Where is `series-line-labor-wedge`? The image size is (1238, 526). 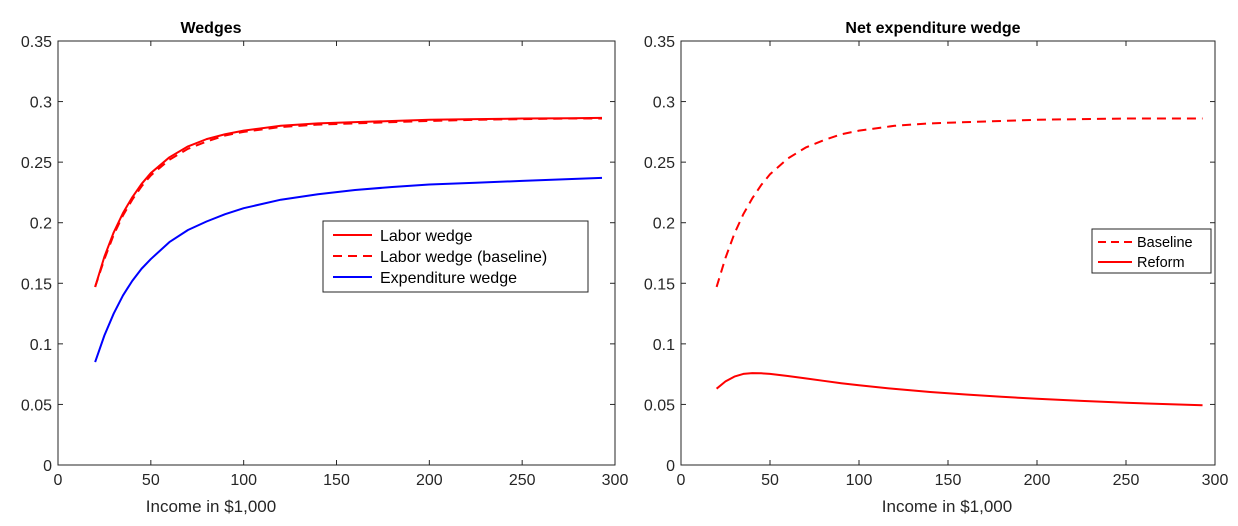 series-line-labor-wedge is located at coordinates (348, 202).